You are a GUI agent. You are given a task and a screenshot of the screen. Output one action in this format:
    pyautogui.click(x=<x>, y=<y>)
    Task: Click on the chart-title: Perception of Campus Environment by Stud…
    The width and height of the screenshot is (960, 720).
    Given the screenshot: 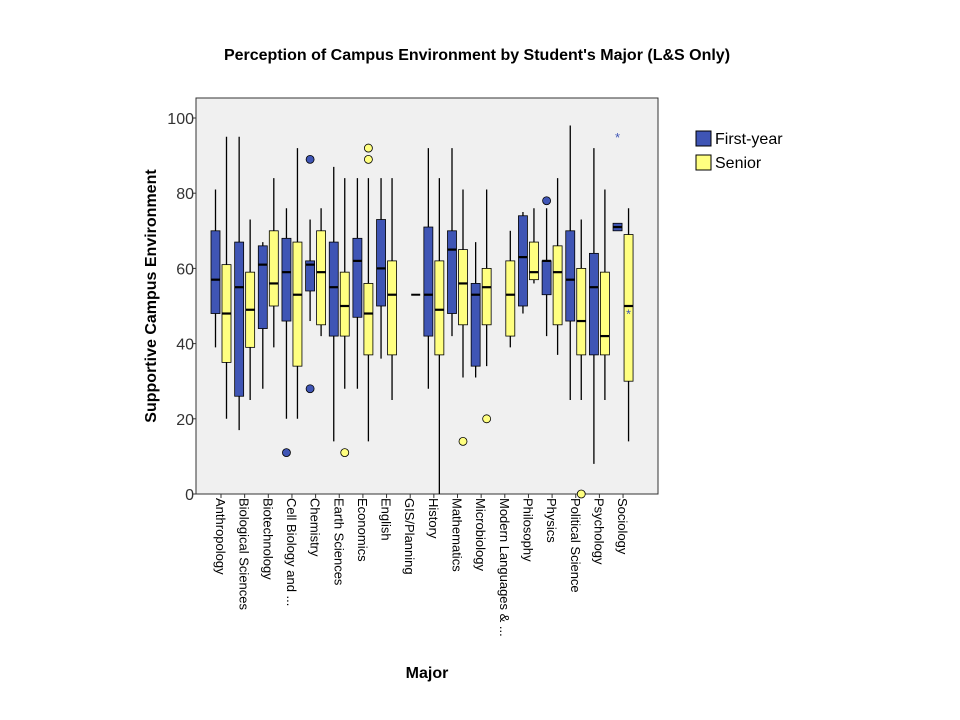 What is the action you would take?
    pyautogui.click(x=477, y=55)
    